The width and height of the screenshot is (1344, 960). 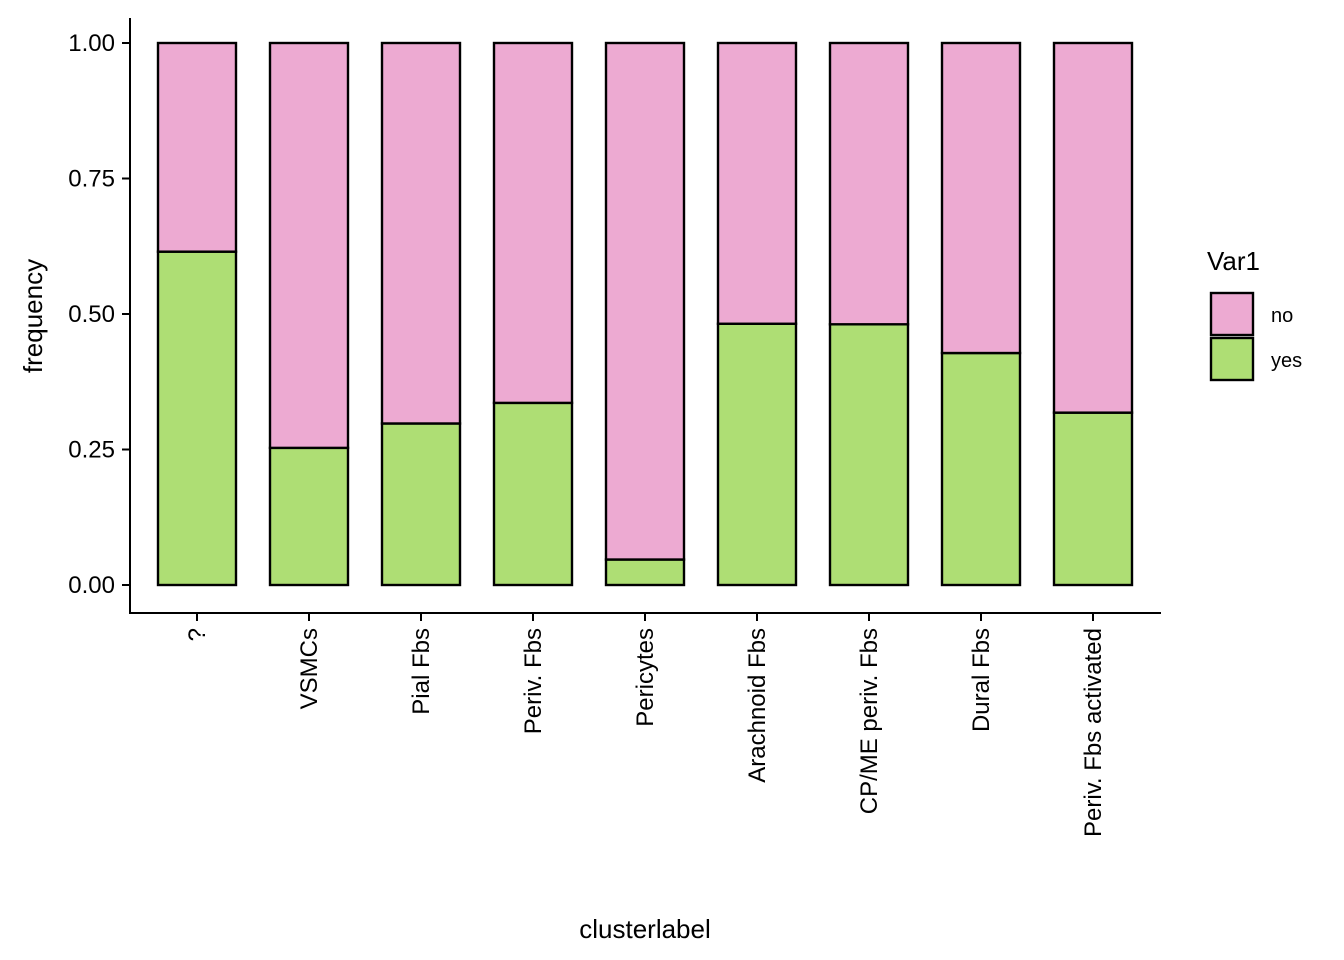 I want to click on y-axis-title: frequency, so click(x=33, y=316).